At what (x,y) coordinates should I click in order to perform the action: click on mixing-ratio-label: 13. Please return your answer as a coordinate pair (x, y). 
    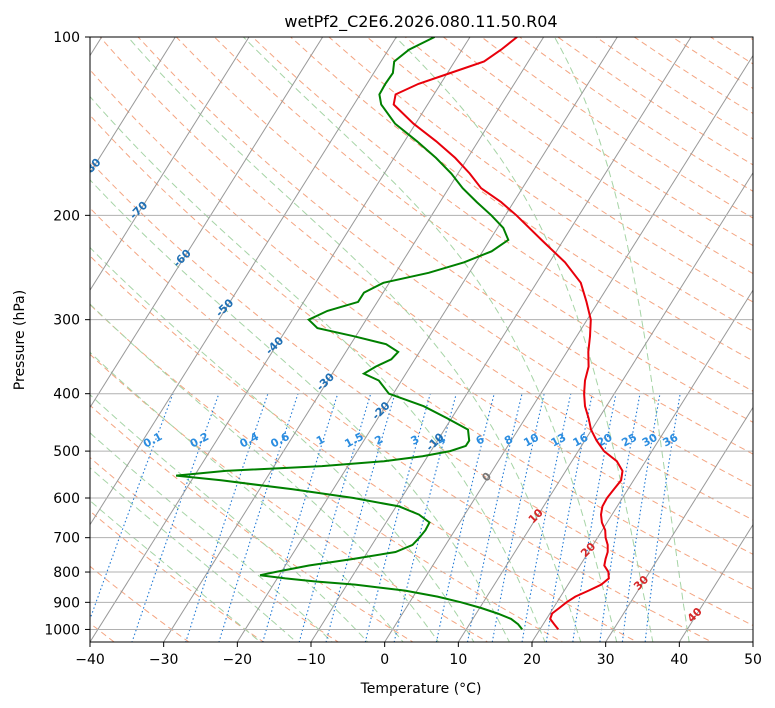
    Looking at the image, I should click on (559, 440).